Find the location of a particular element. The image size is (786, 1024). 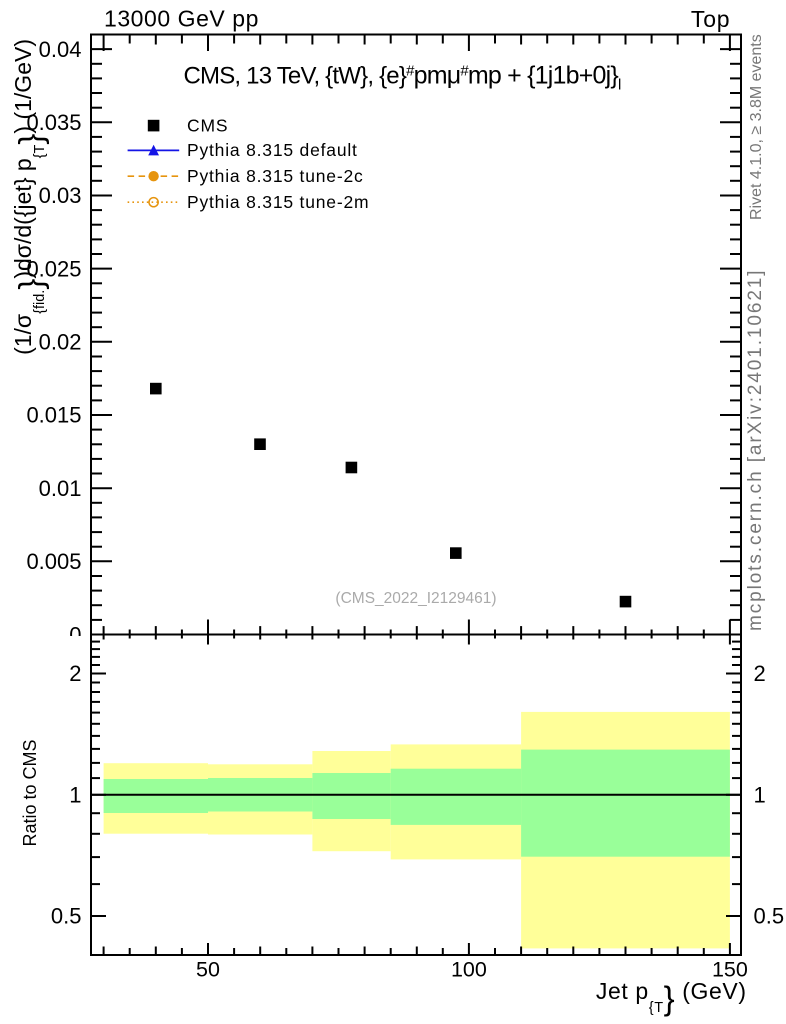

svg-text: 0.035 is located at coordinates (53, 122).